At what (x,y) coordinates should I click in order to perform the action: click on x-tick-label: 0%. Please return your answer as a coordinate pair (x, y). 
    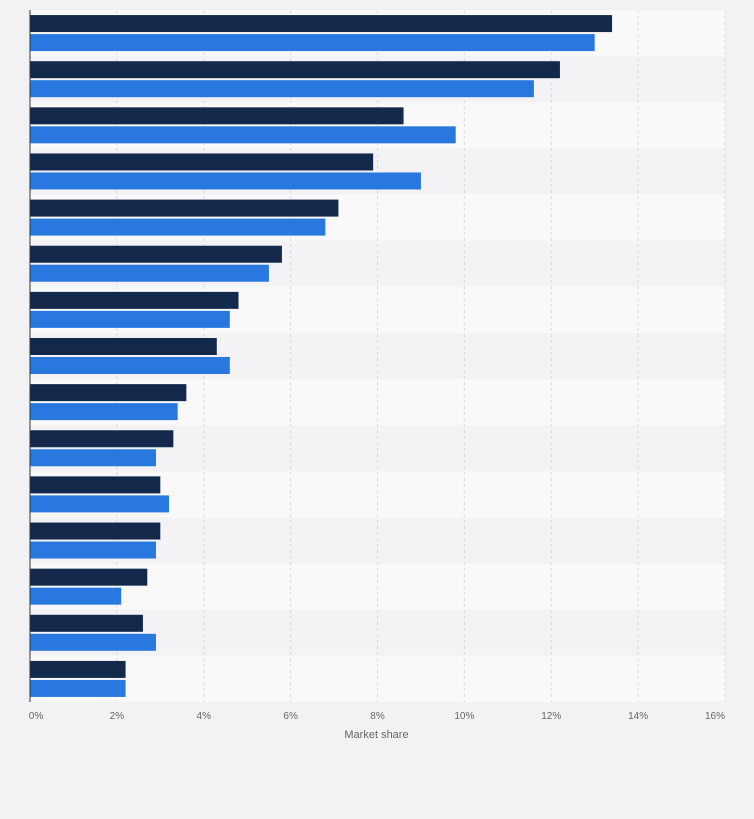
    Looking at the image, I should click on (36, 716).